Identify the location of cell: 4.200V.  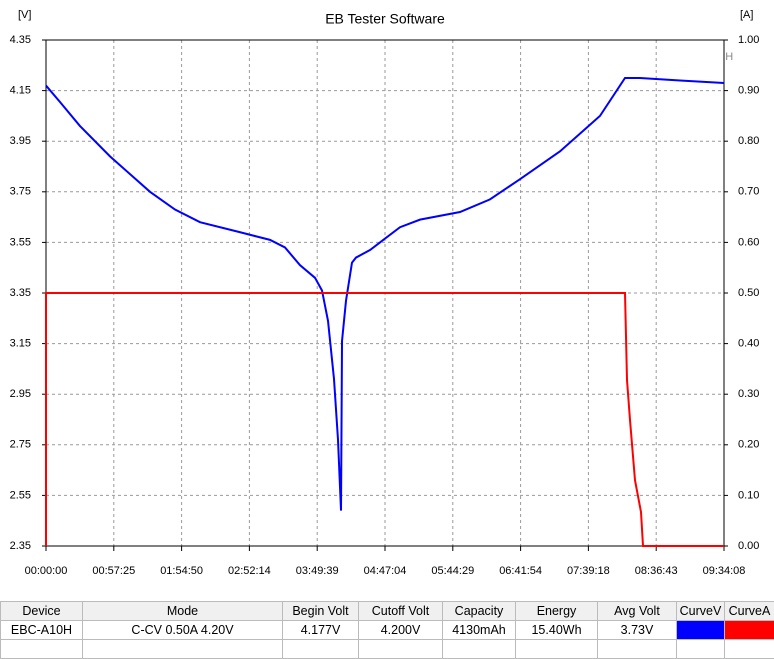
(400, 630).